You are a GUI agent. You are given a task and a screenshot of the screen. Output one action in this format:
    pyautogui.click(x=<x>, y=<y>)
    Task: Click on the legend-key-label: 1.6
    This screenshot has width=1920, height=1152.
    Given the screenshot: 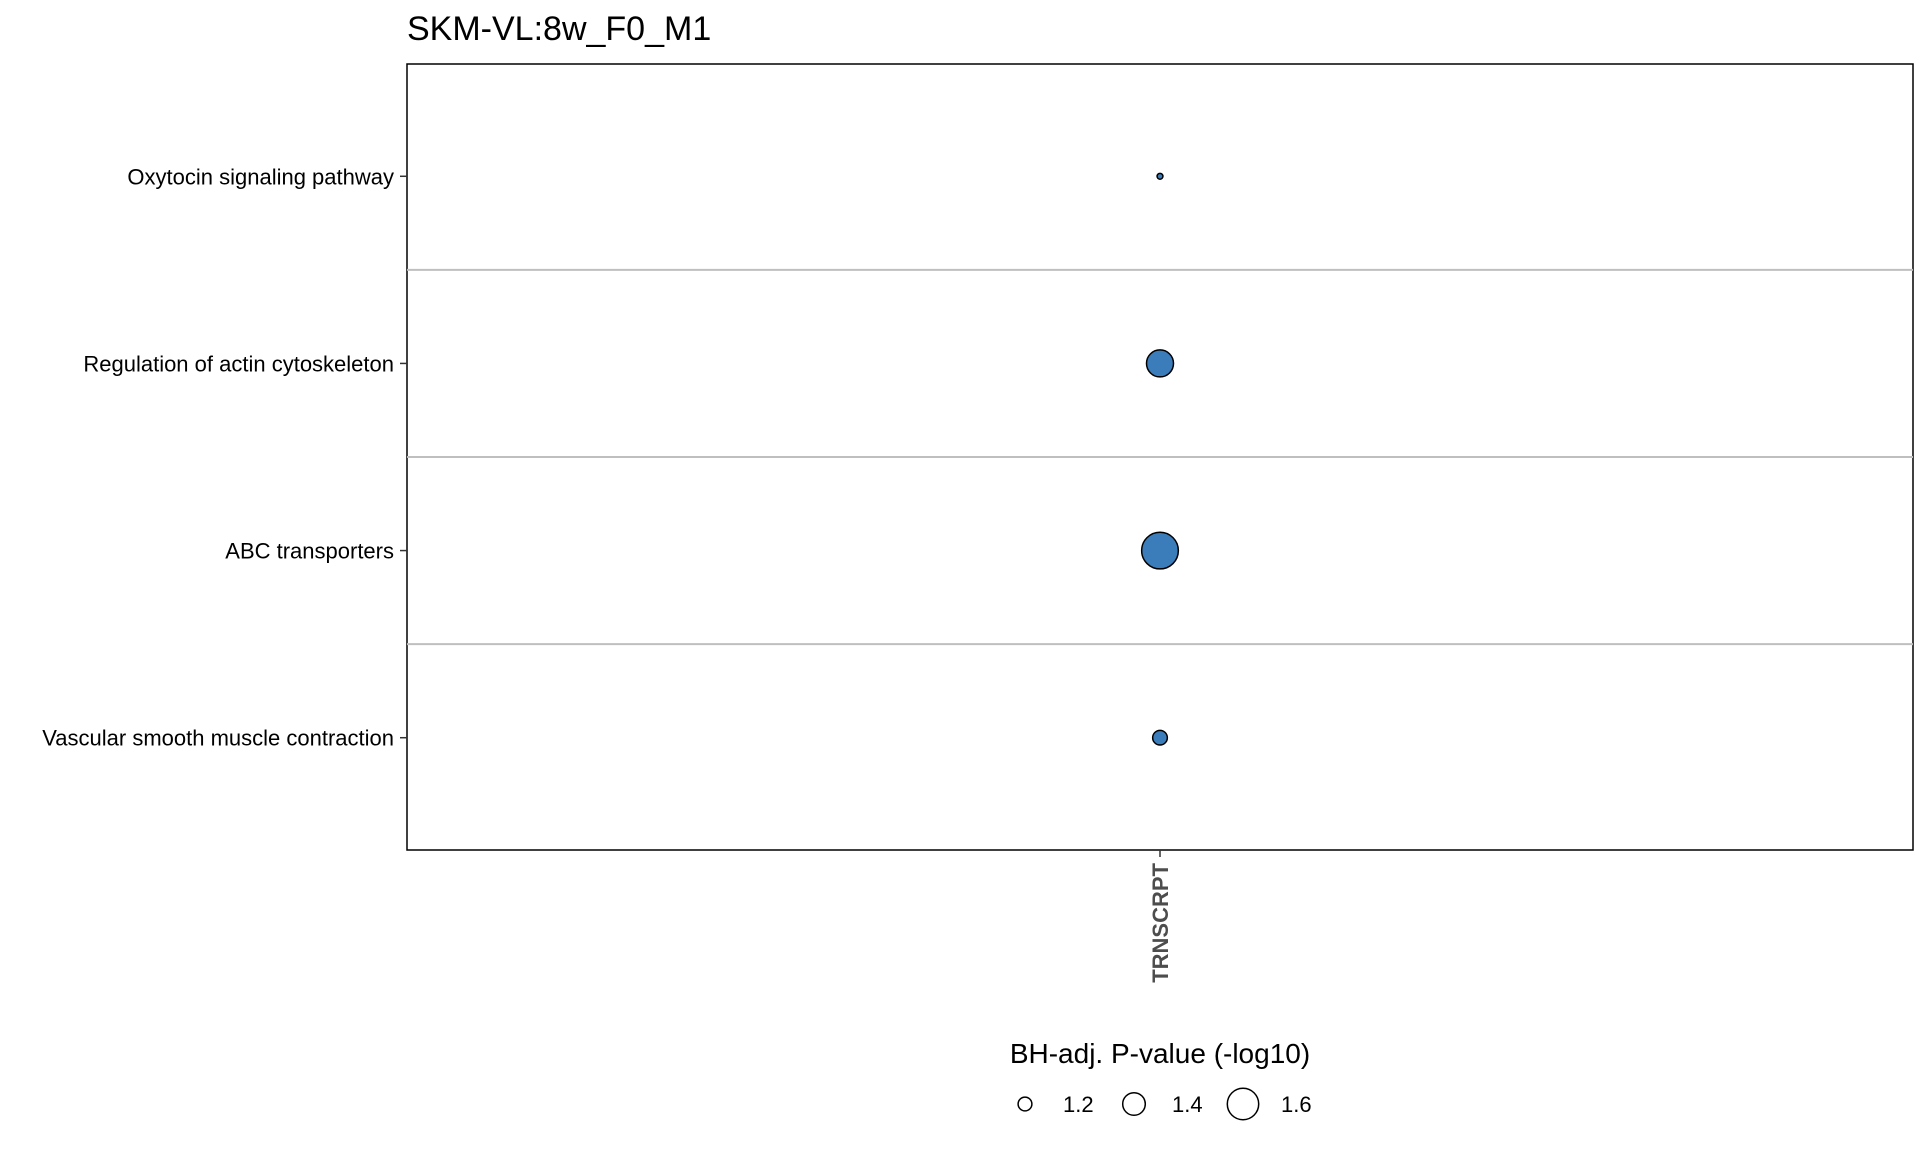 What is the action you would take?
    pyautogui.click(x=1296, y=1104)
    